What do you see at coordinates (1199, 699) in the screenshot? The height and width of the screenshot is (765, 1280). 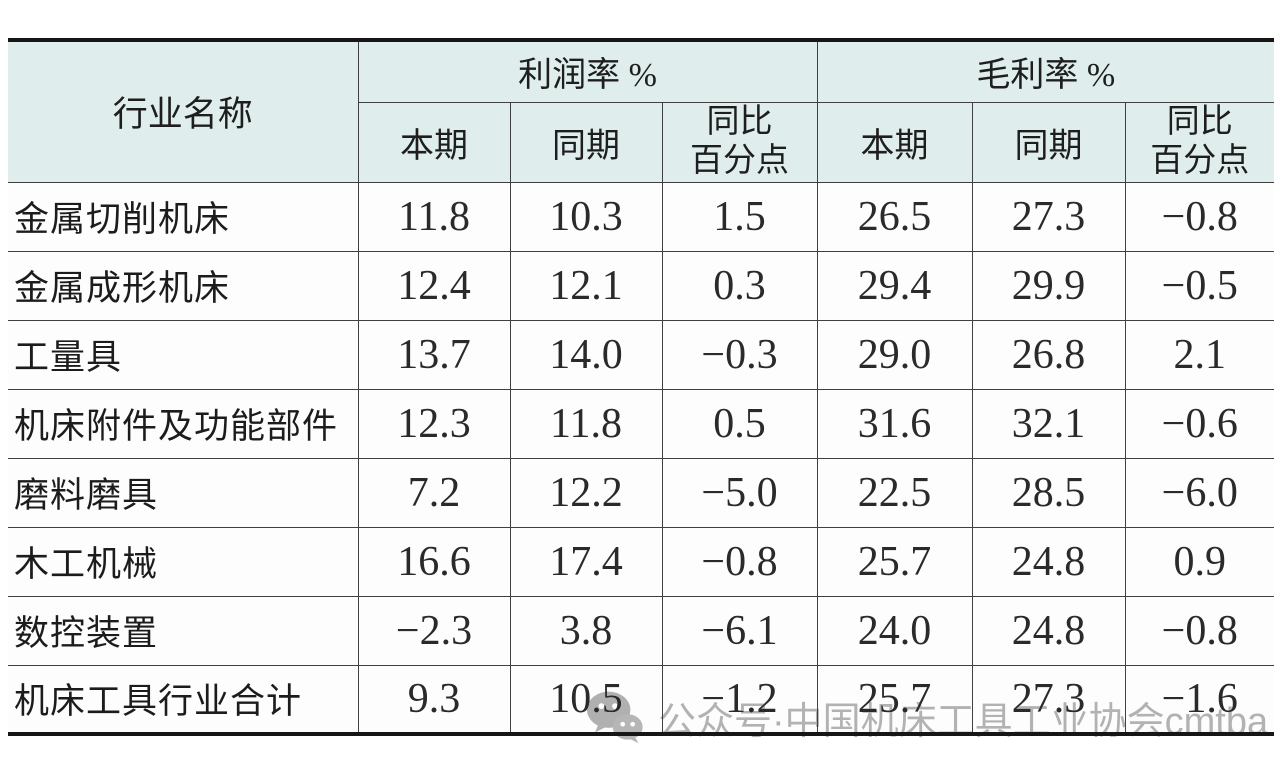 I see `value-cell: −1.6` at bounding box center [1199, 699].